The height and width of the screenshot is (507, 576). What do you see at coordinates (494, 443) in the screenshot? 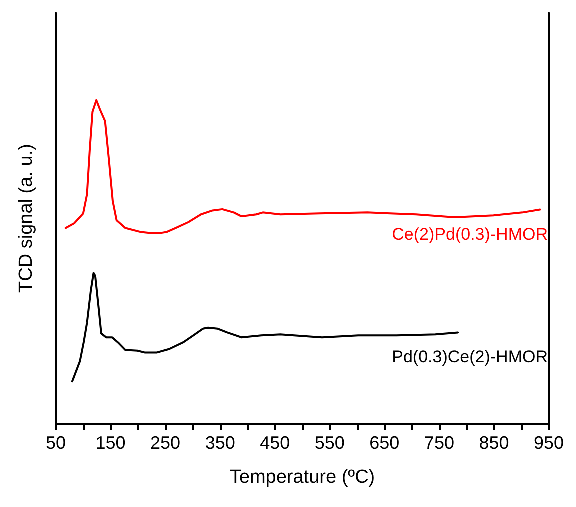
I see `x-tick-label: 850` at bounding box center [494, 443].